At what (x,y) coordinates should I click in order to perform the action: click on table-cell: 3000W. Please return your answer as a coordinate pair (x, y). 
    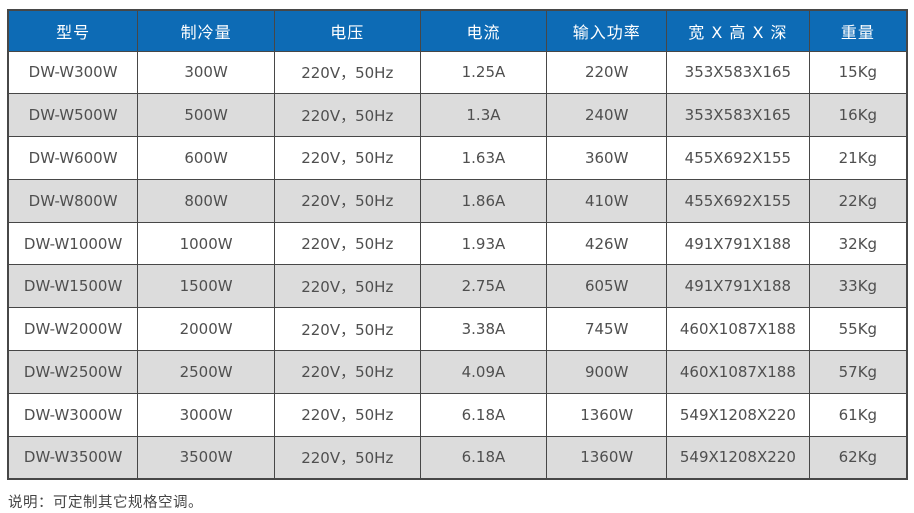
    Looking at the image, I should click on (206, 414).